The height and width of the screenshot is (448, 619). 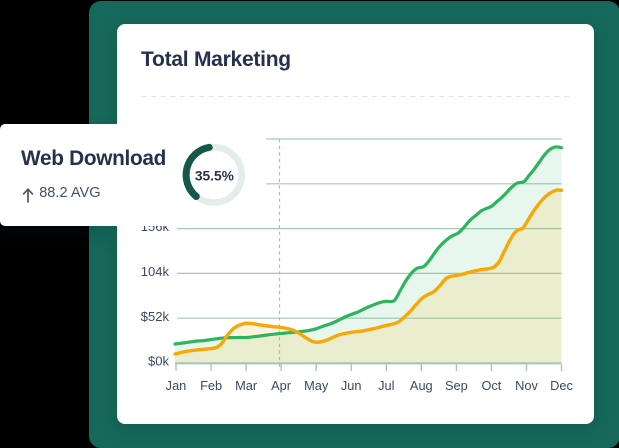 What do you see at coordinates (351, 385) in the screenshot?
I see `svg-text: Jun` at bounding box center [351, 385].